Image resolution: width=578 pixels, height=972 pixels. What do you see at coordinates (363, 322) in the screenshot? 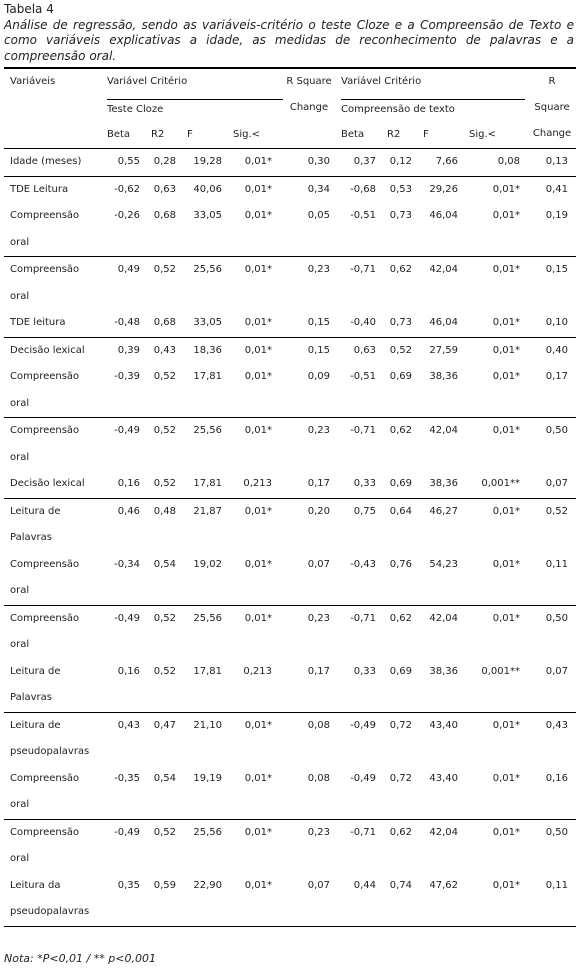
I see `cell: -0,40` at bounding box center [363, 322].